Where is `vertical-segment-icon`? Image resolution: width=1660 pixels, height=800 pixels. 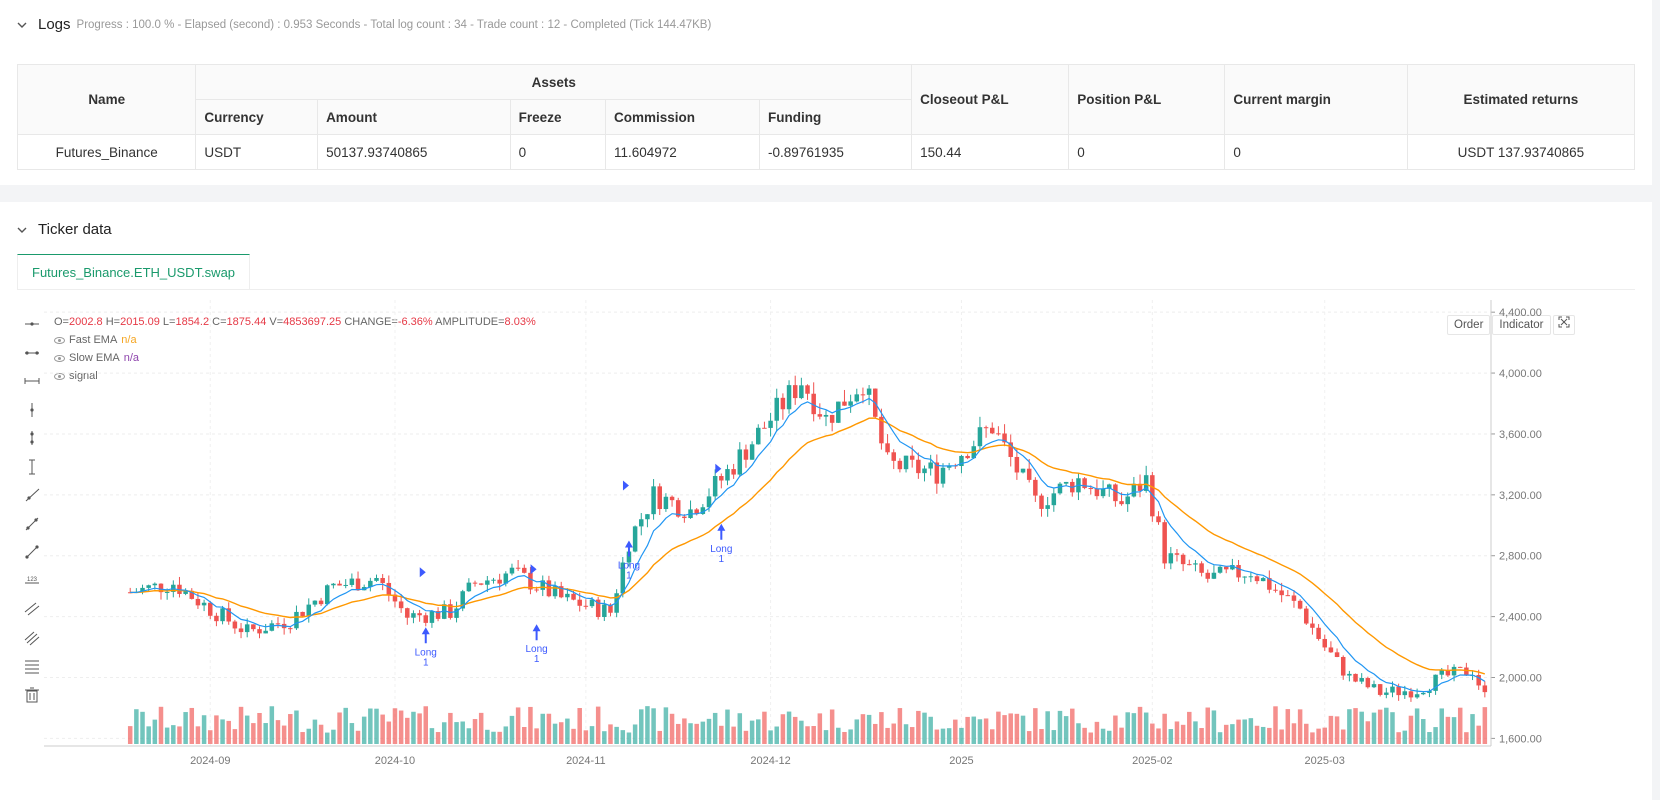
vertical-segment-icon is located at coordinates (32, 467).